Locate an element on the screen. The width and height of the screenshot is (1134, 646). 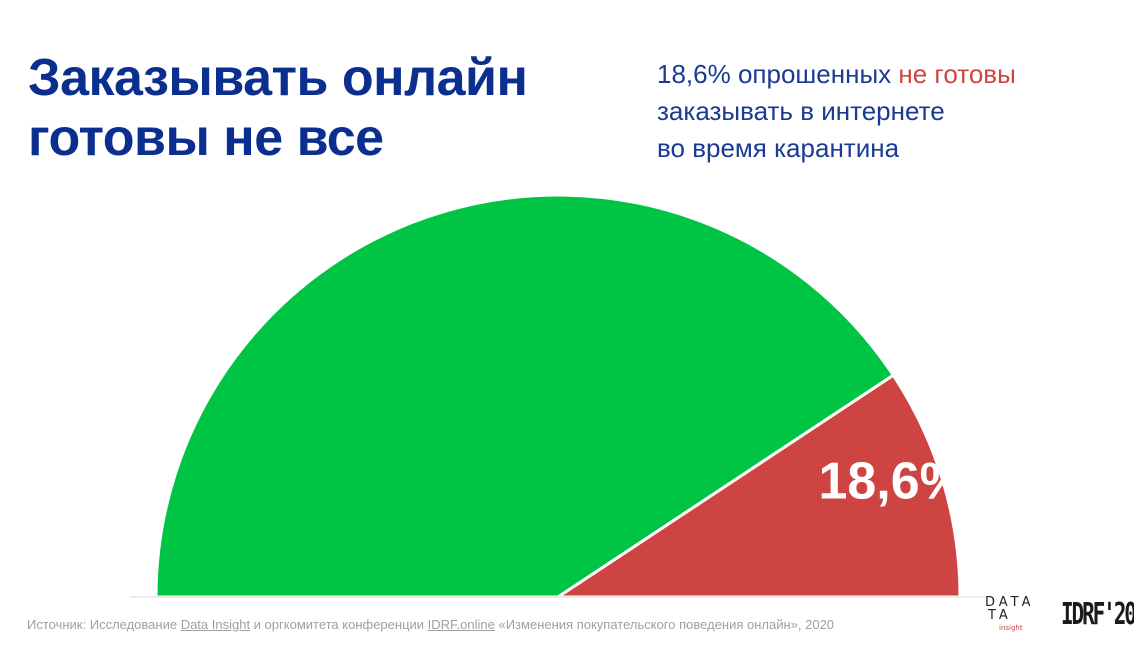
title-line-1: Заказывать онлайн is located at coordinates (278, 78).